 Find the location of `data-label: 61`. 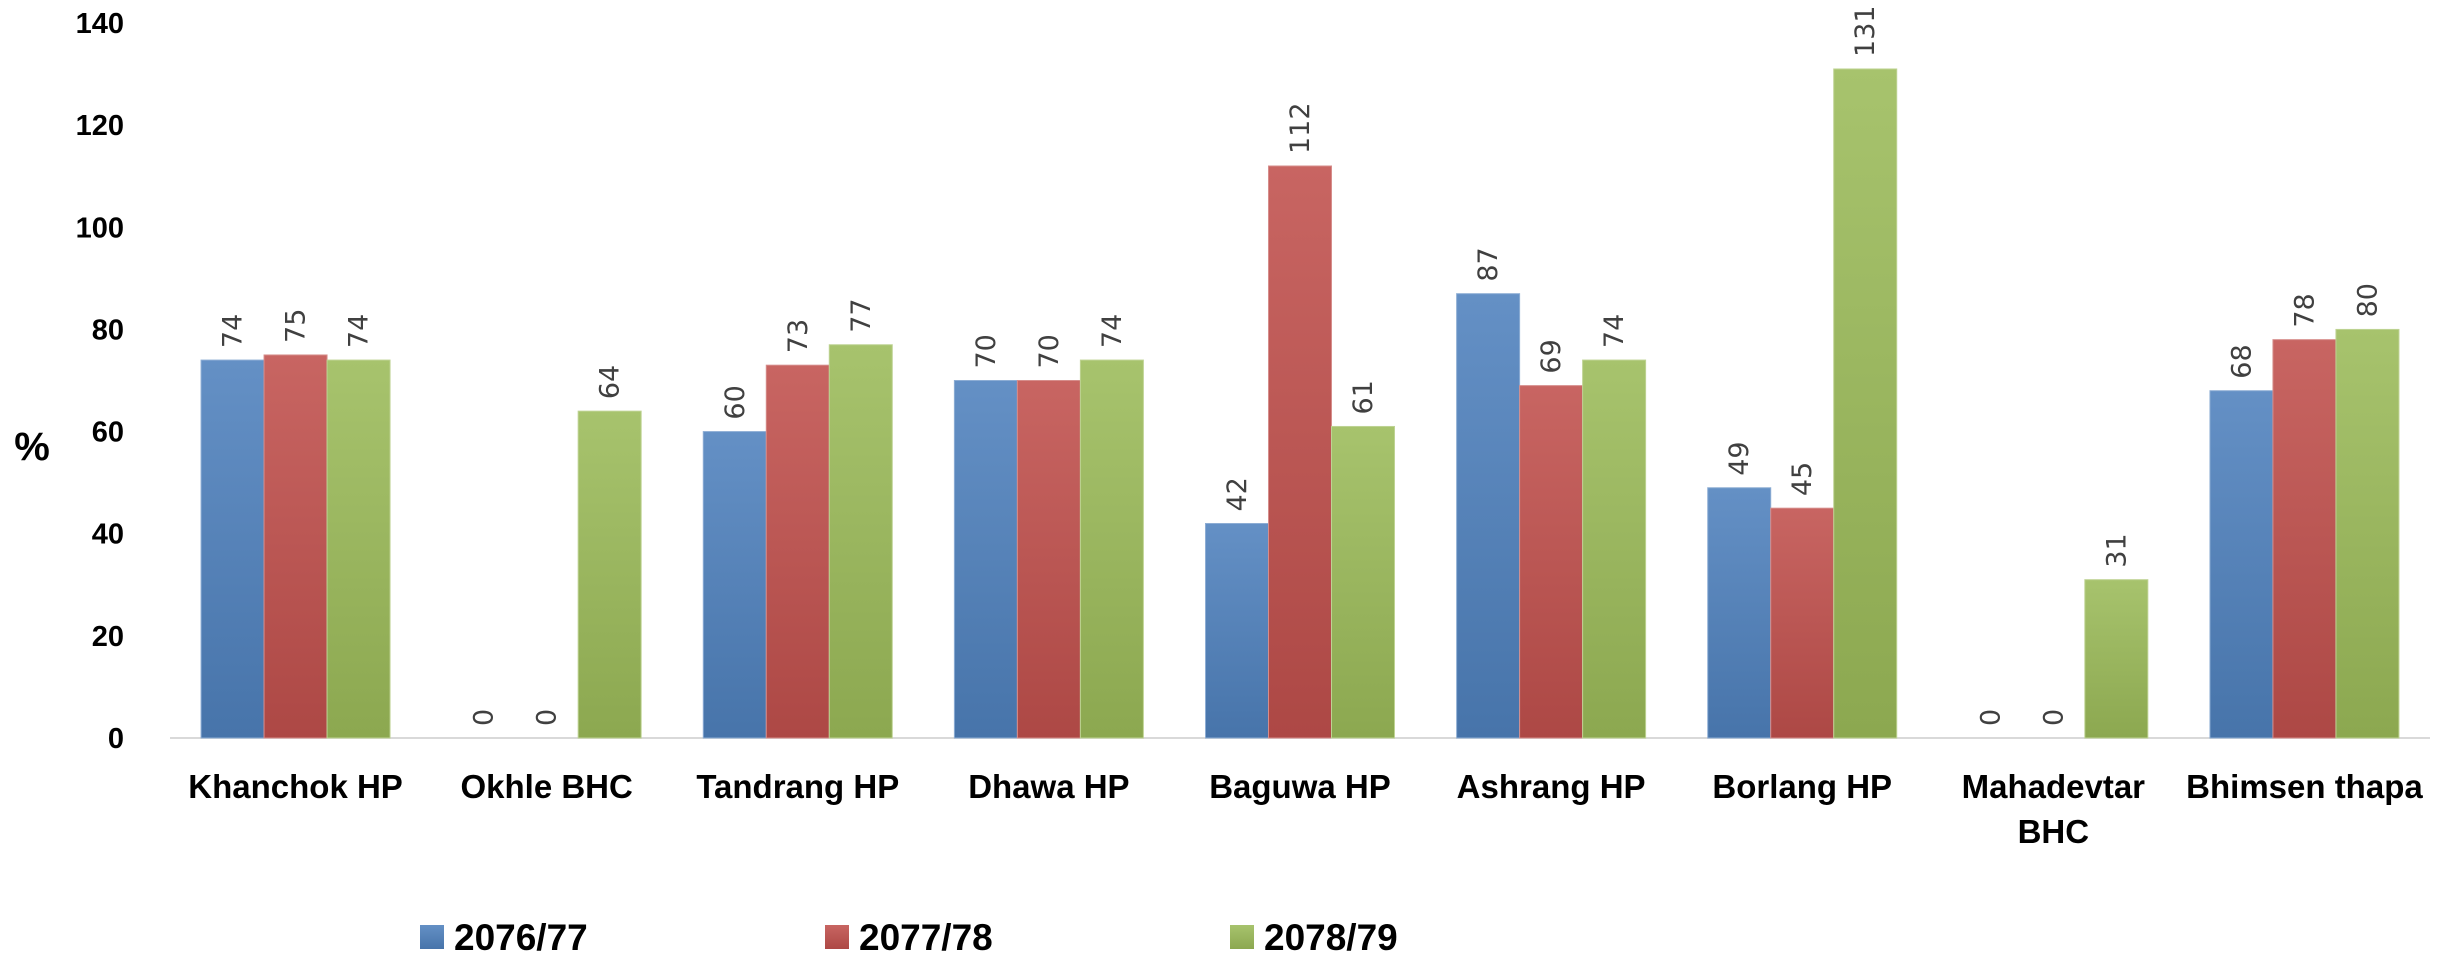

data-label: 61 is located at coordinates (1363, 397).